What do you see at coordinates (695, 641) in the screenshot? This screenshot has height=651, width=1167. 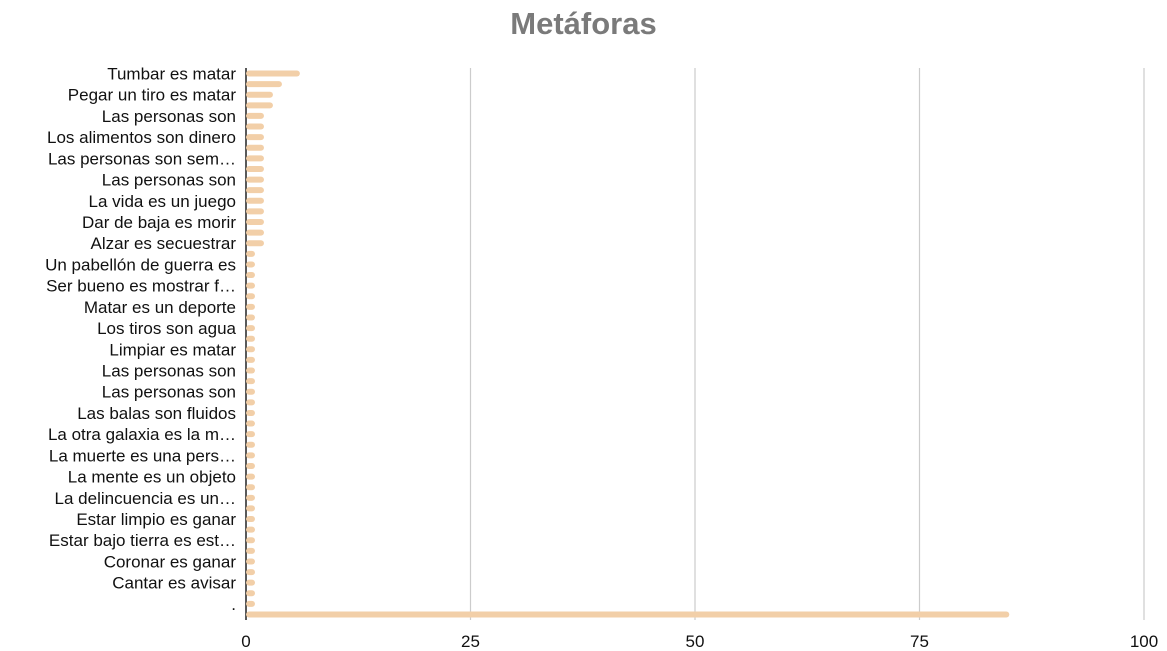 I see `x-tick-label: 50` at bounding box center [695, 641].